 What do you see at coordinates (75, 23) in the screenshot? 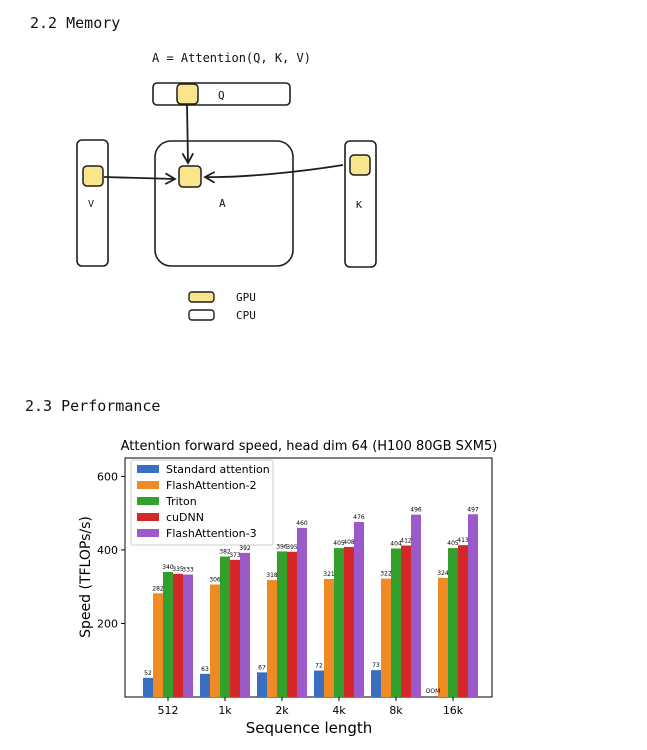
I see `memory-section-heading: 2.2 Memory` at bounding box center [75, 23].